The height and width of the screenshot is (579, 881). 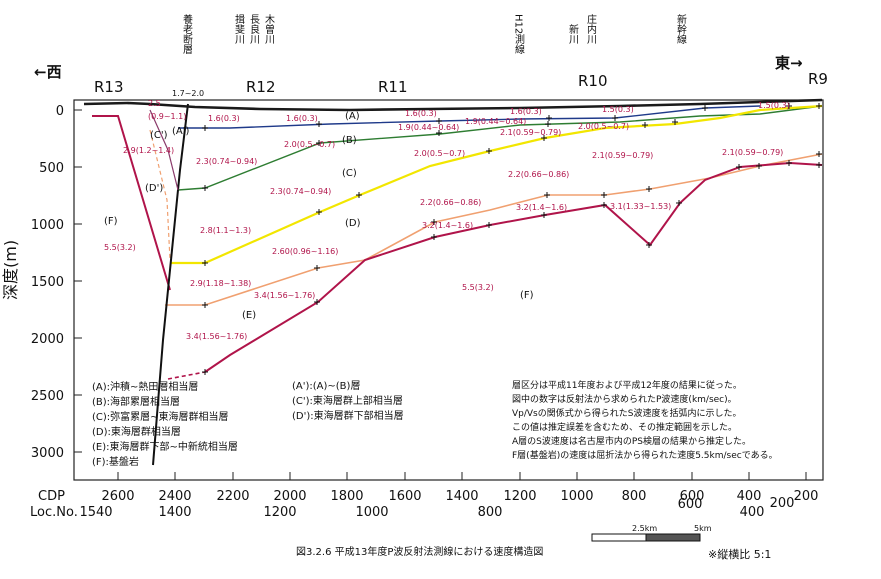 I want to click on layer-label-e: (E), so click(x=249, y=315).